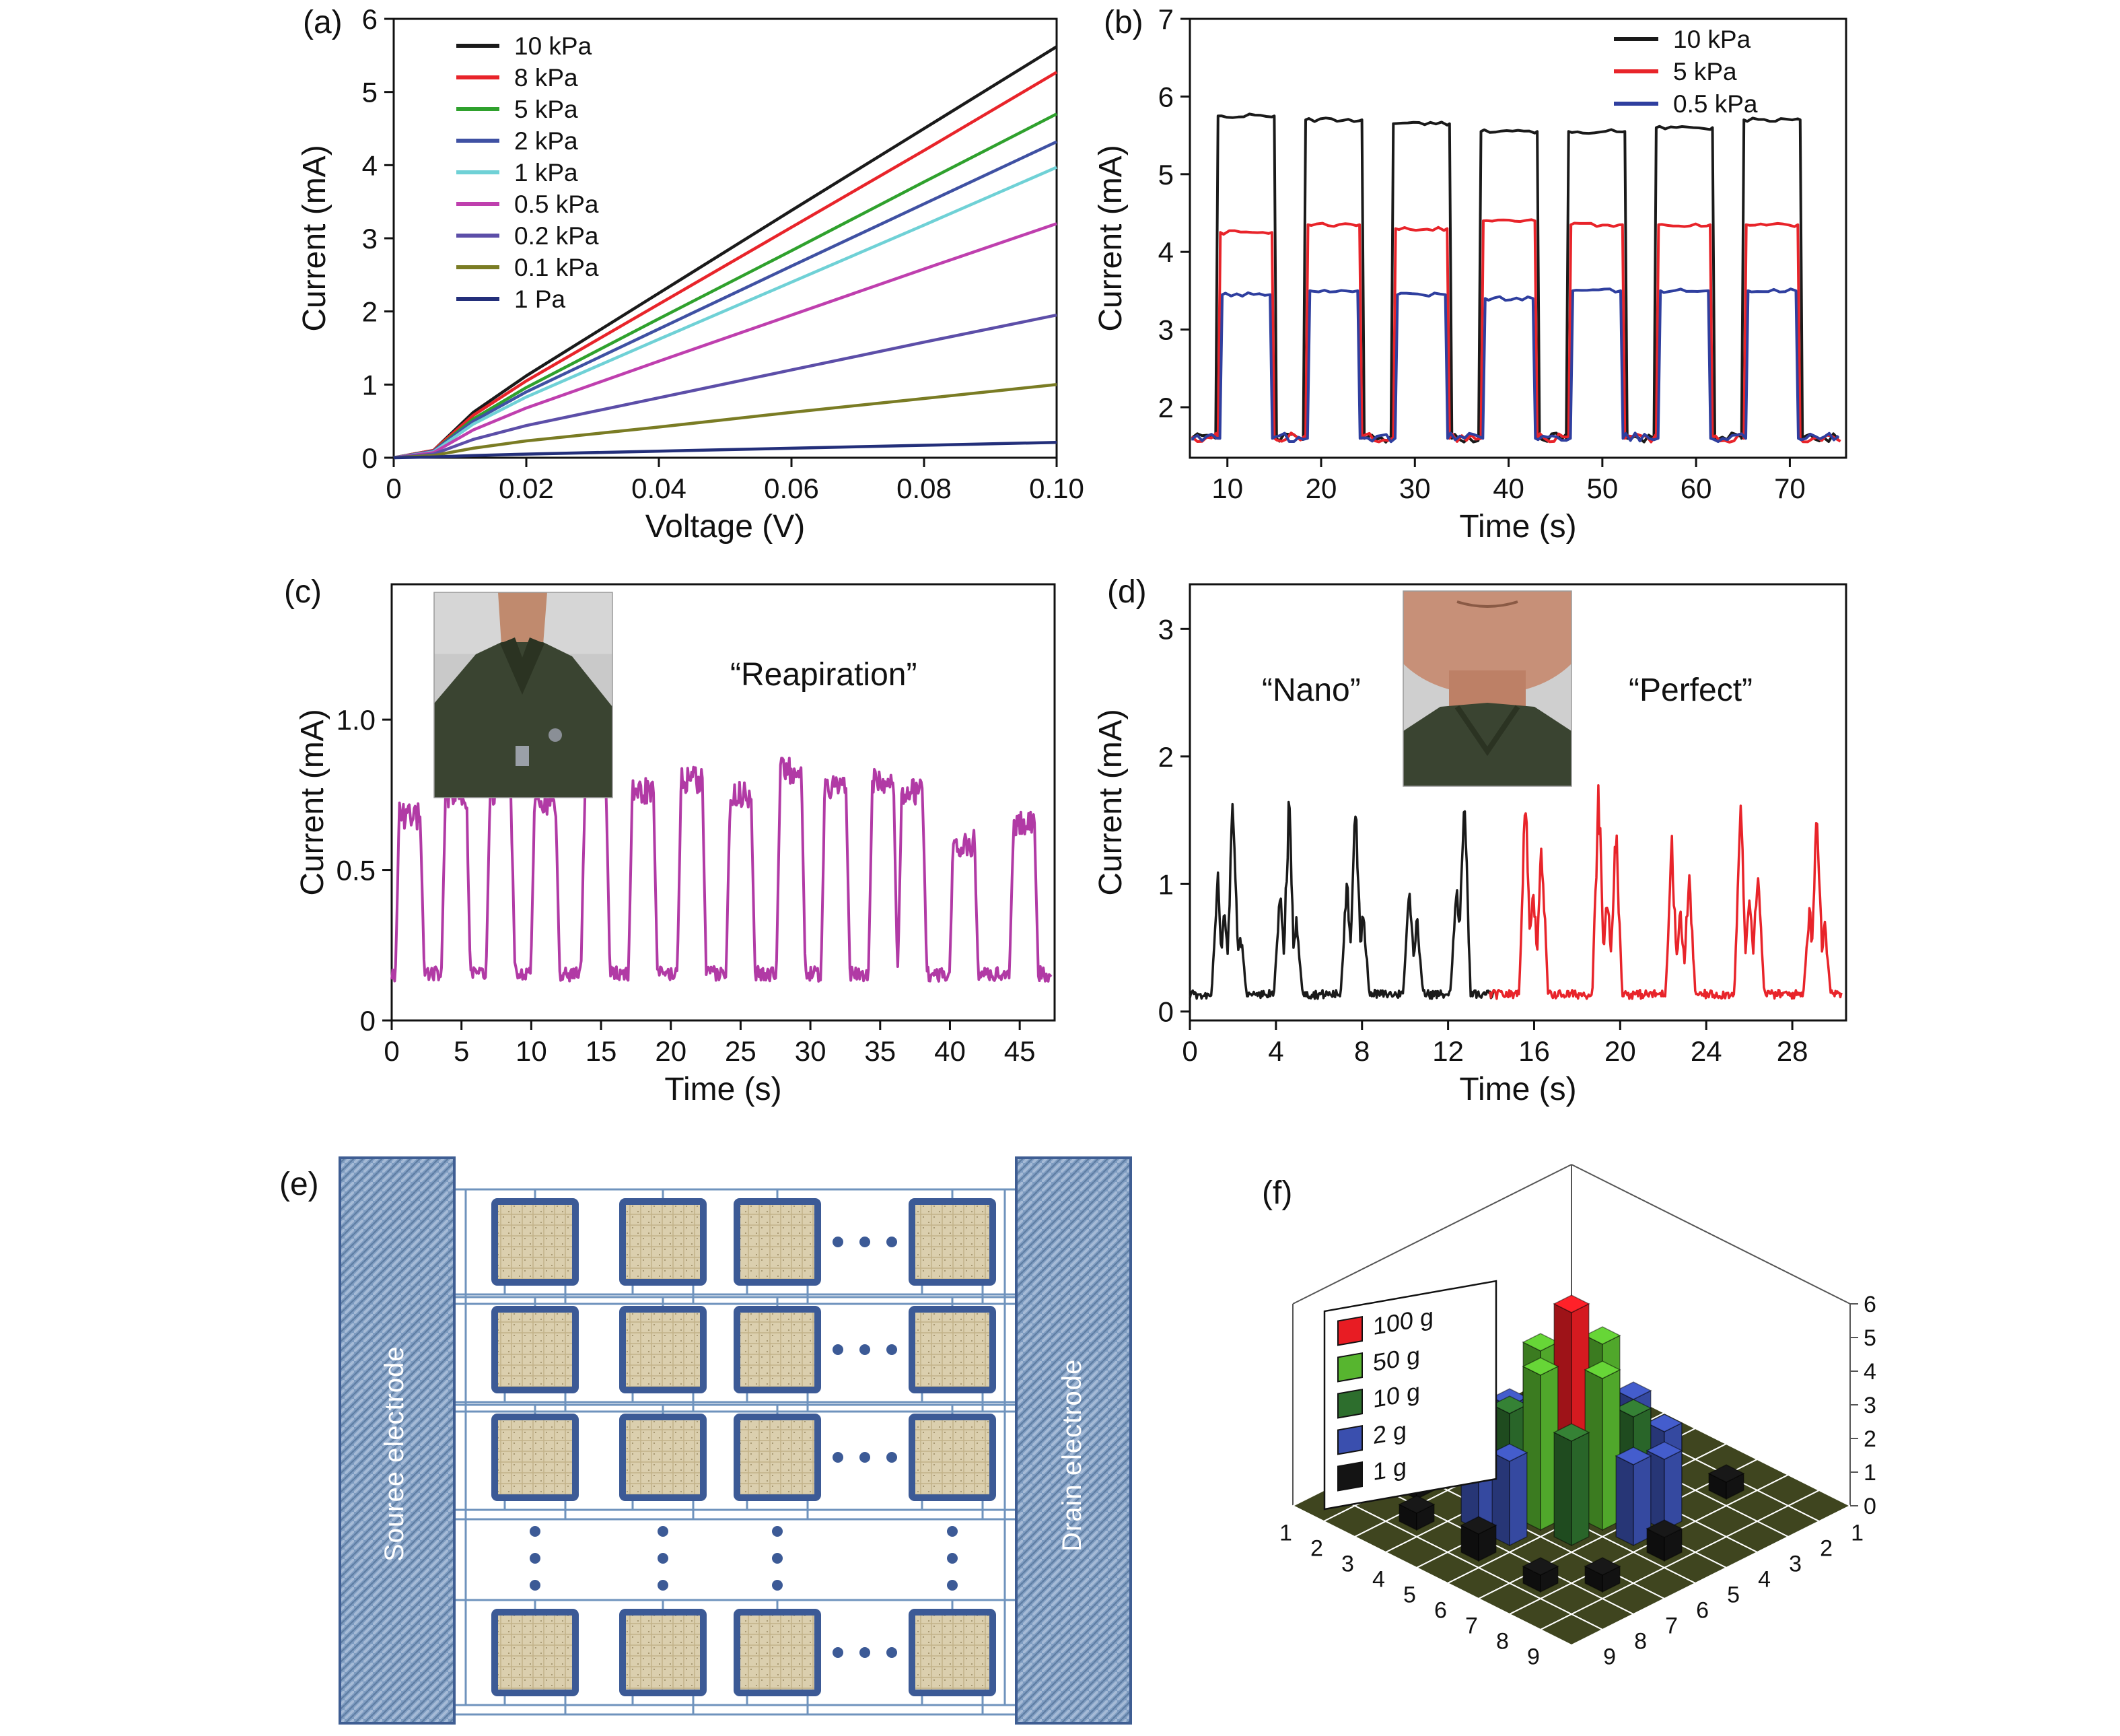 Image resolution: width=2120 pixels, height=1736 pixels. What do you see at coordinates (1390, 1433) in the screenshot?
I see `legend-label: 2 g` at bounding box center [1390, 1433].